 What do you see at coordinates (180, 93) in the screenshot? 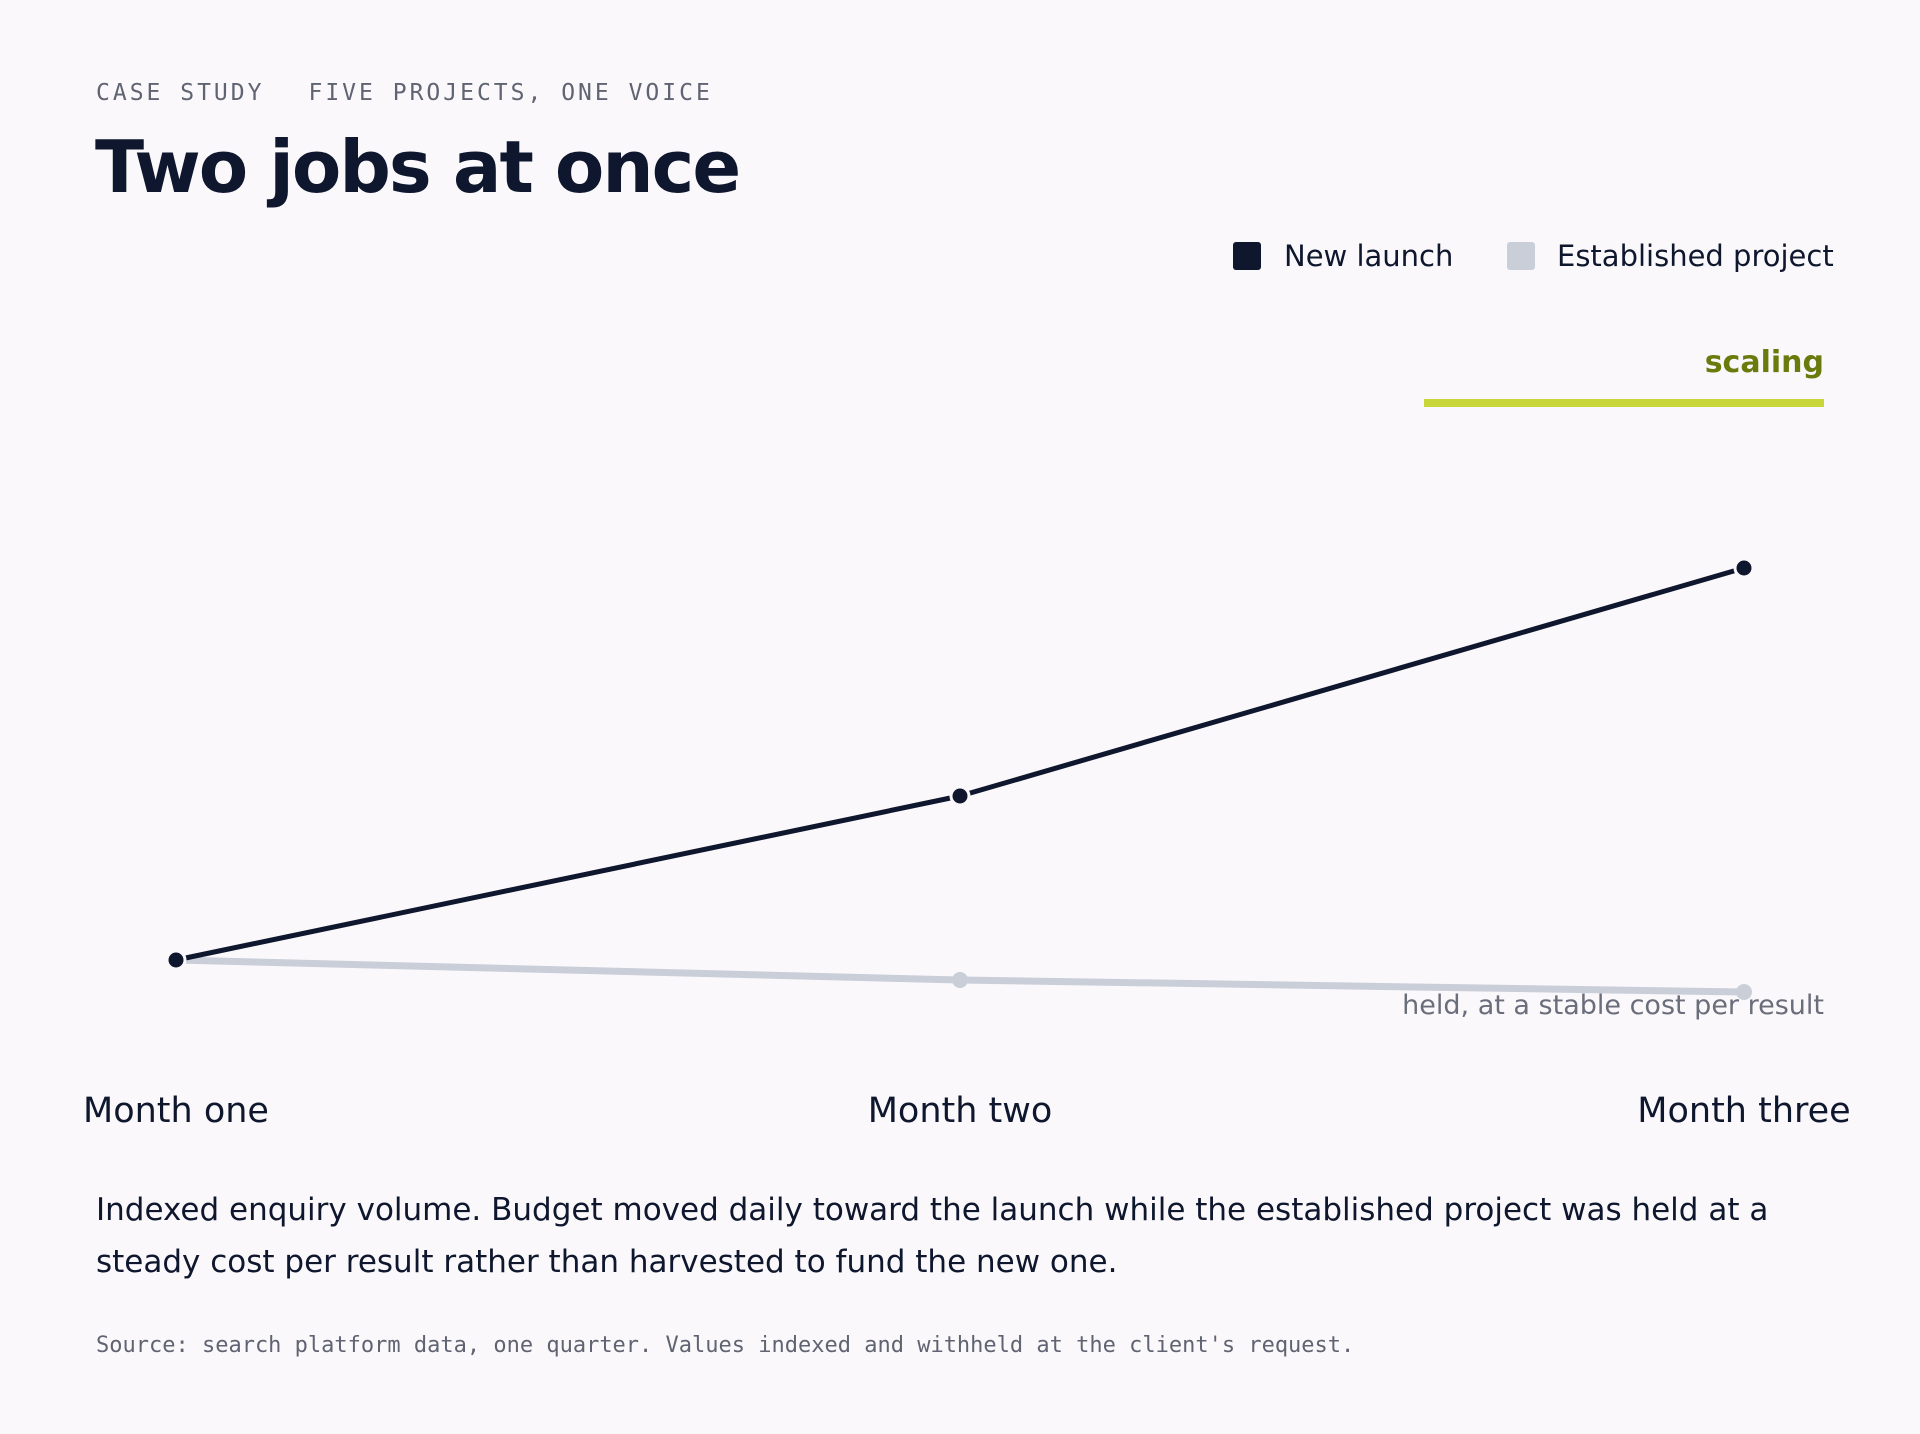
I see `eyebrow-case-study: CASE STUDY` at bounding box center [180, 93].